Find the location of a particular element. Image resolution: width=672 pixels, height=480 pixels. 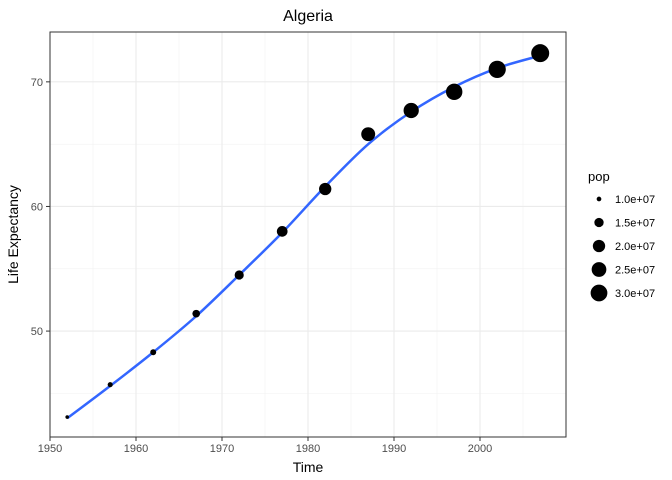

legend-label: 2.5e+07 is located at coordinates (635, 271).